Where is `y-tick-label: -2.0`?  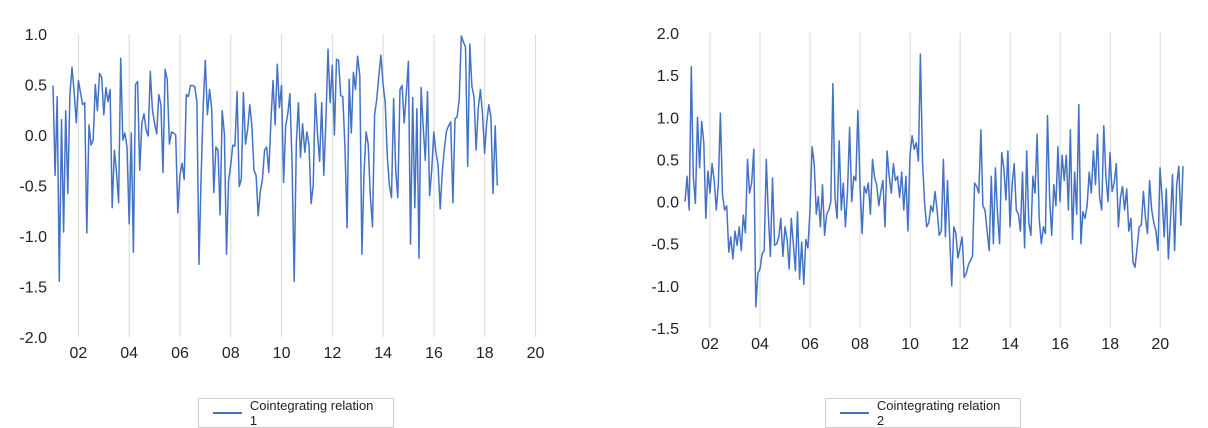 y-tick-label: -2.0 is located at coordinates (33, 338).